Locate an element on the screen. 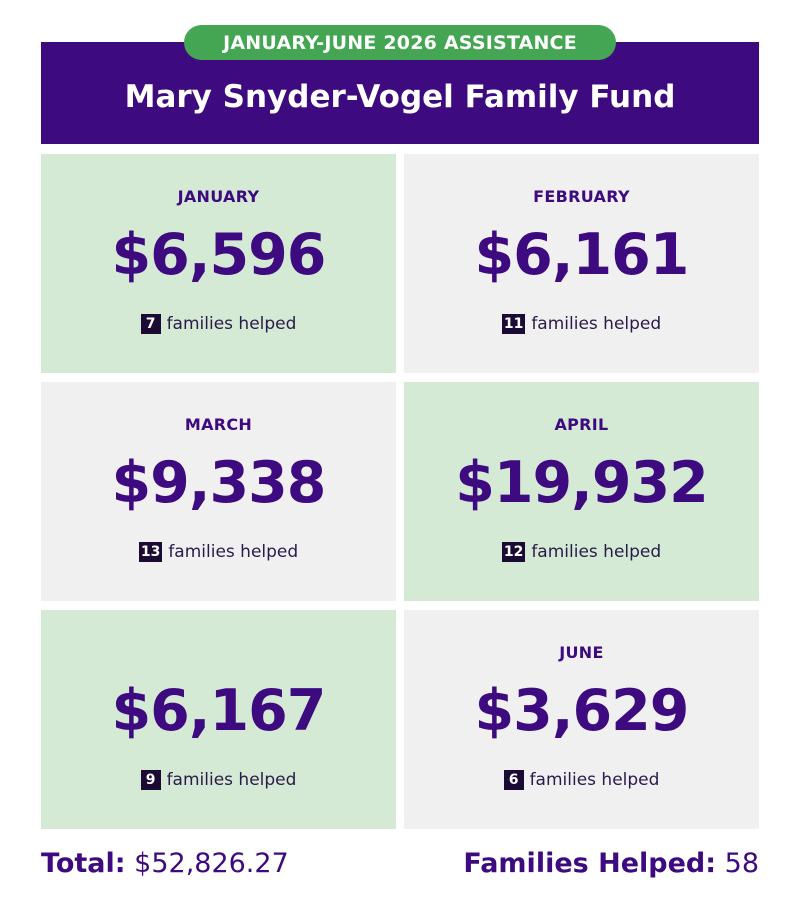 The height and width of the screenshot is (919, 800). families-count-badge: 7 is located at coordinates (150, 324).